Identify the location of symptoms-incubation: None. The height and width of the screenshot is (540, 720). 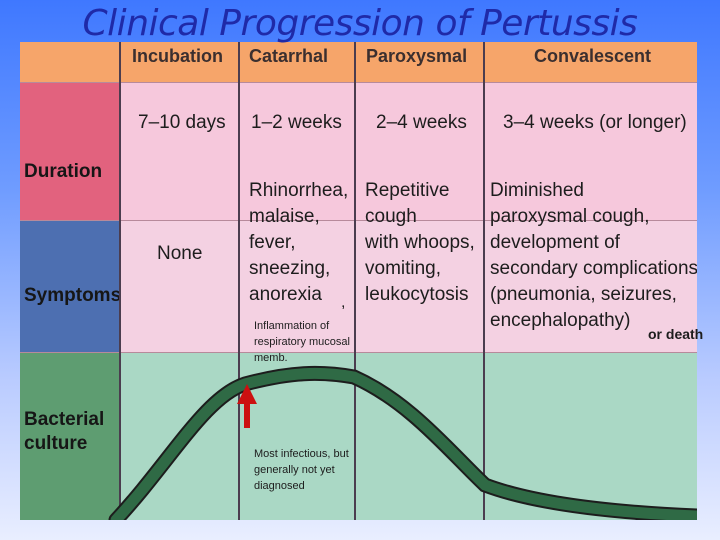
(180, 253).